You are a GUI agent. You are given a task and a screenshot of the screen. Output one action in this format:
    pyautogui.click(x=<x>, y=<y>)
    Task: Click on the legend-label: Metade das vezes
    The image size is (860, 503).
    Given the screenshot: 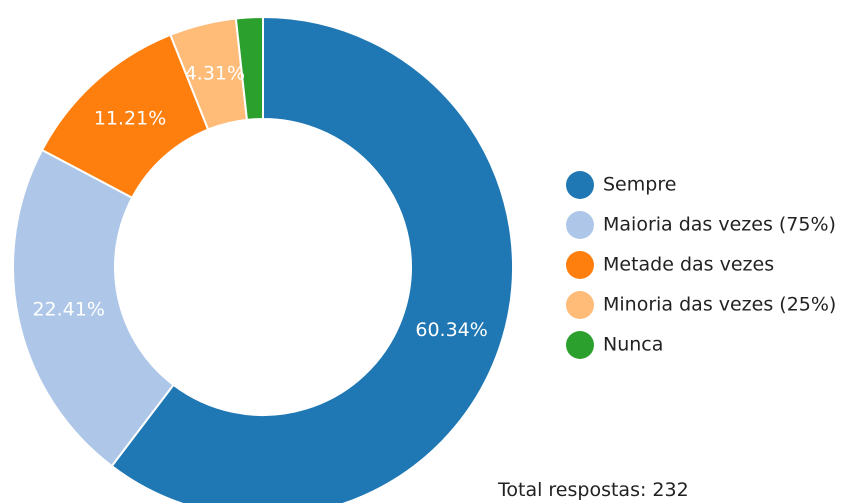 What is the action you would take?
    pyautogui.click(x=688, y=265)
    